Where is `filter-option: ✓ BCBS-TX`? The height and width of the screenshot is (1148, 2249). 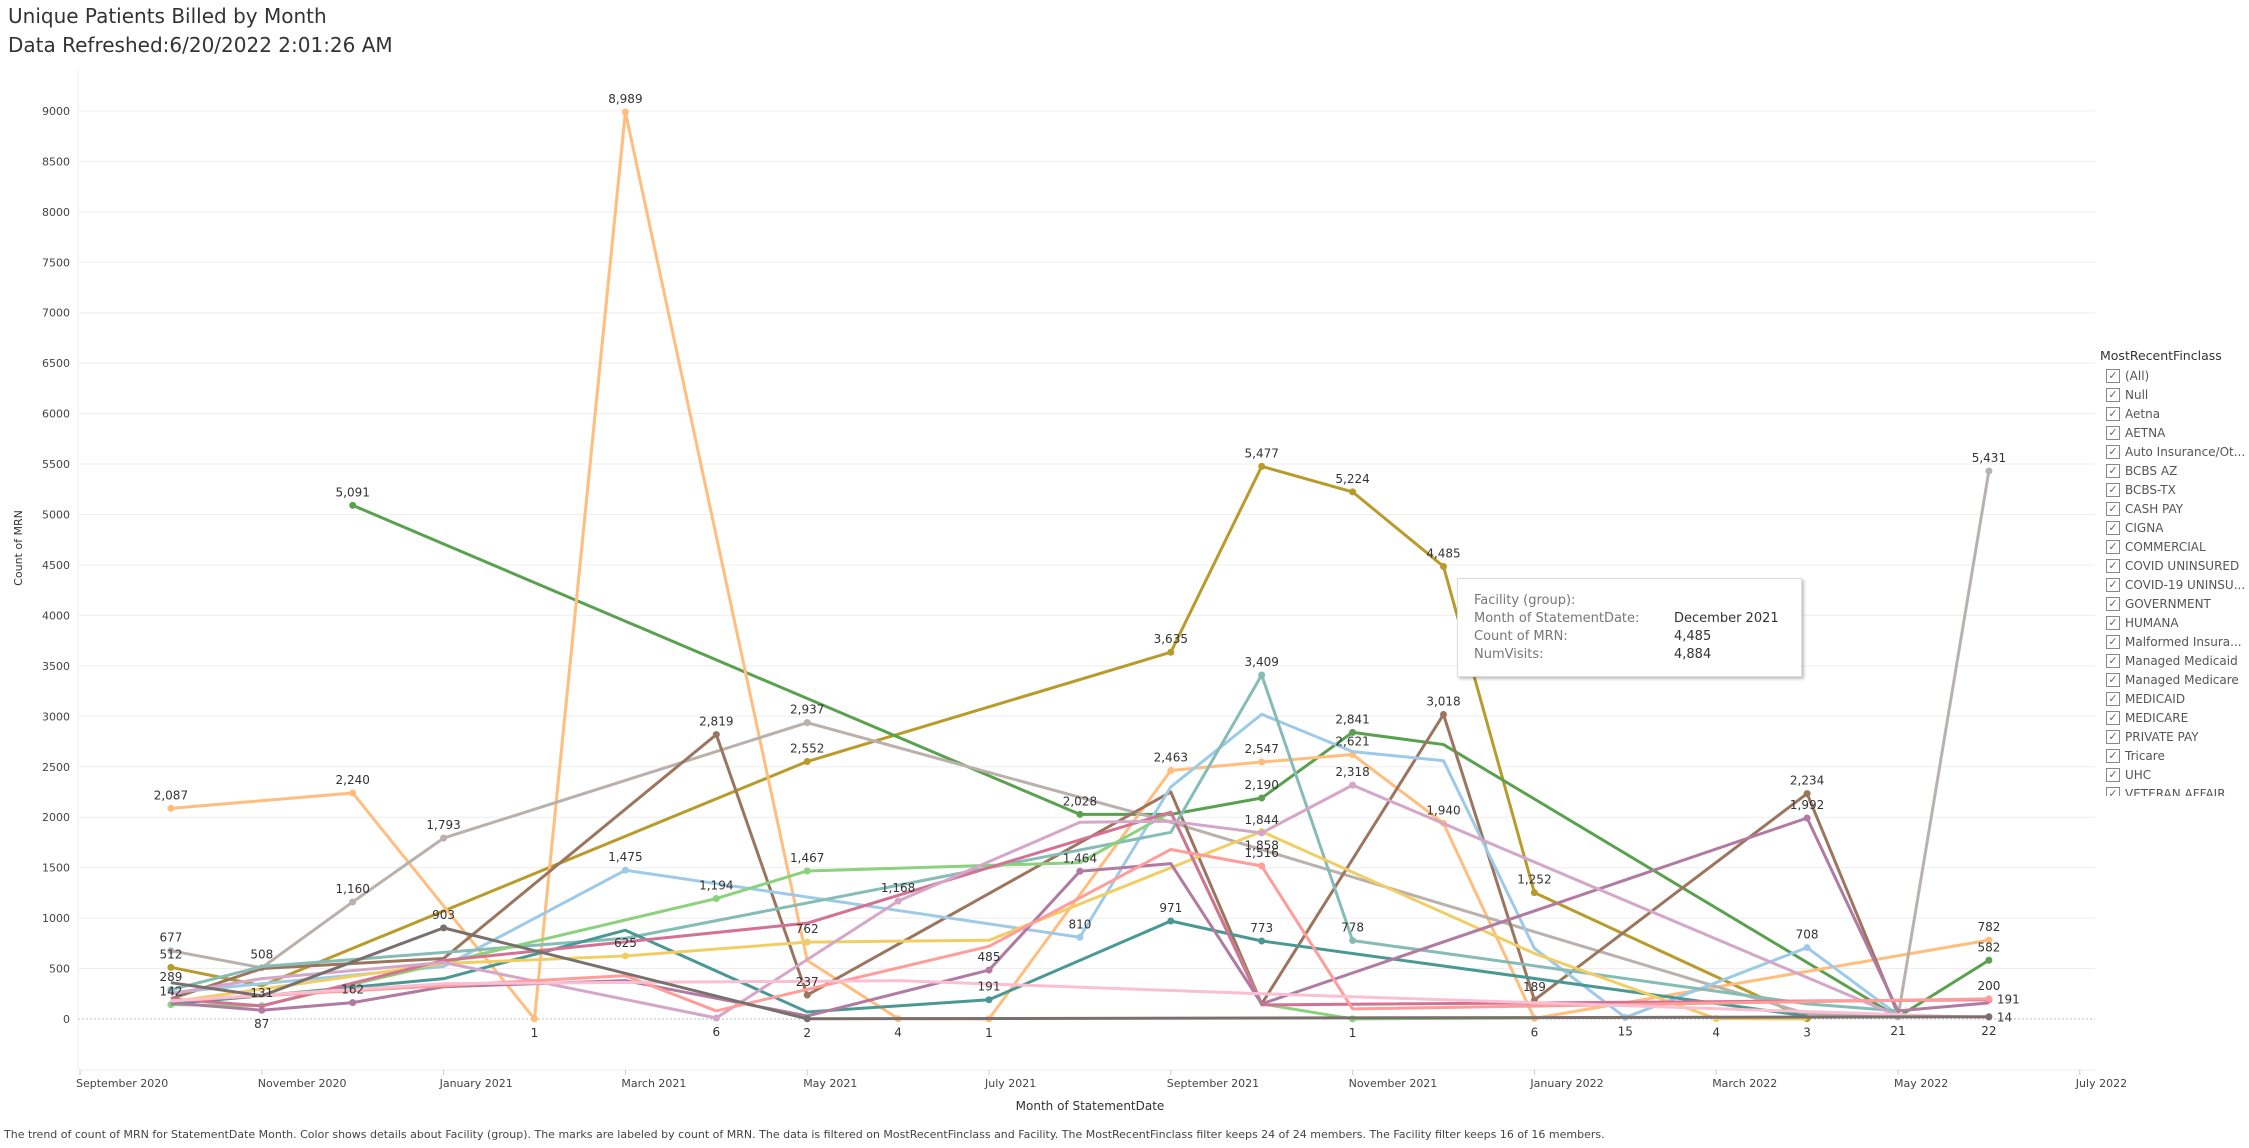 filter-option: ✓ BCBS-TX is located at coordinates (2174, 489).